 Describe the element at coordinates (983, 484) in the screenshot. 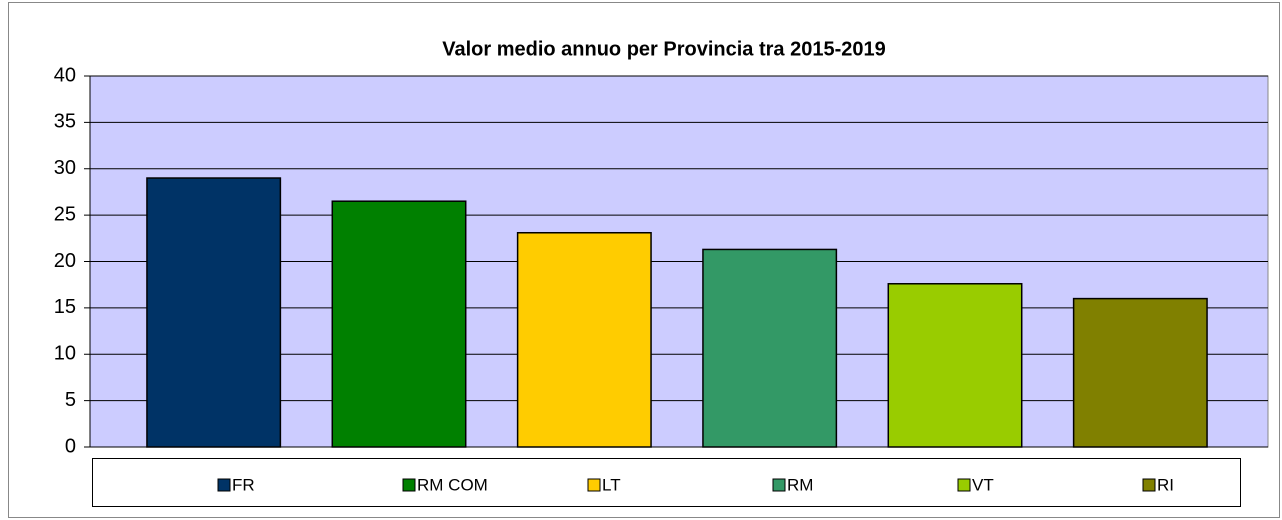

I see `legend-label: VT` at that location.